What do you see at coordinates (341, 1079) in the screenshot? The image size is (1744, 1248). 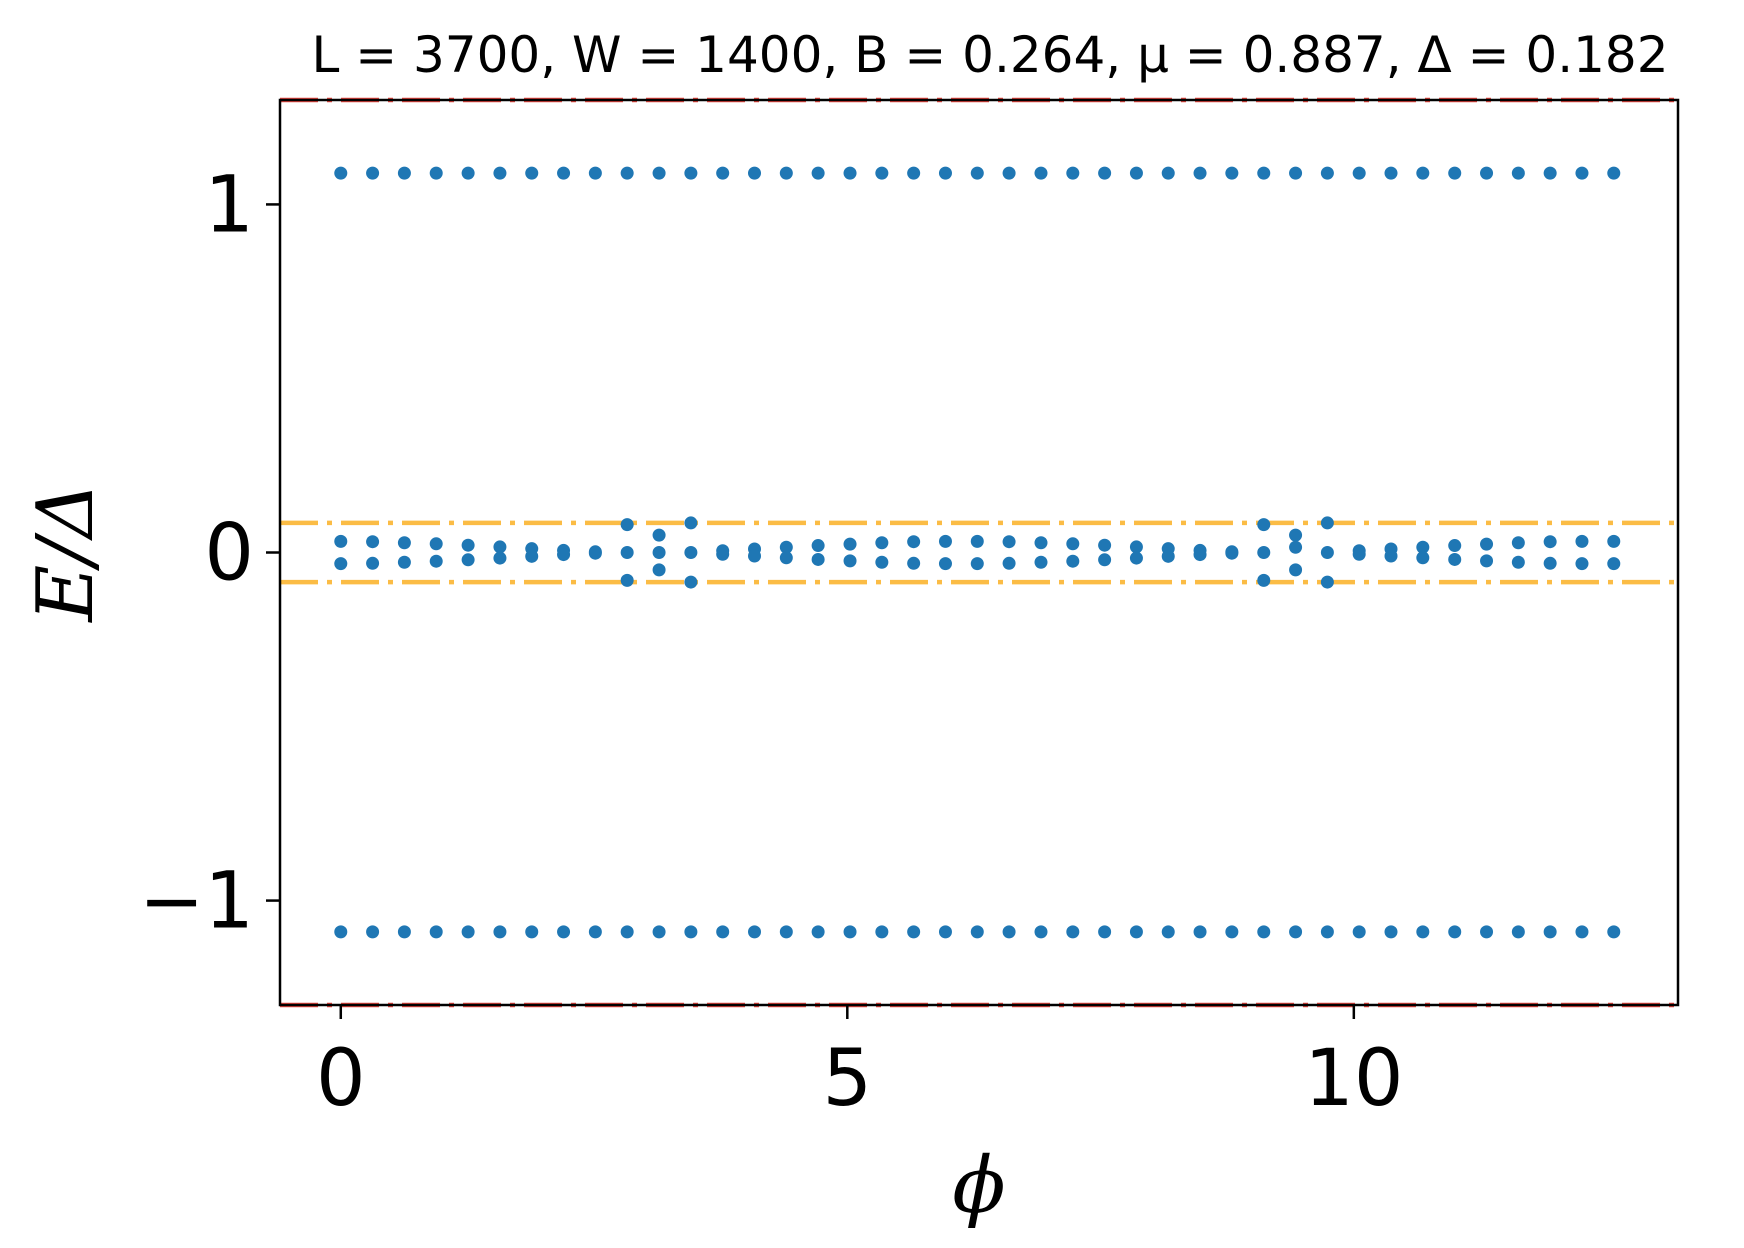 I see `x-tick-label: 0` at bounding box center [341, 1079].